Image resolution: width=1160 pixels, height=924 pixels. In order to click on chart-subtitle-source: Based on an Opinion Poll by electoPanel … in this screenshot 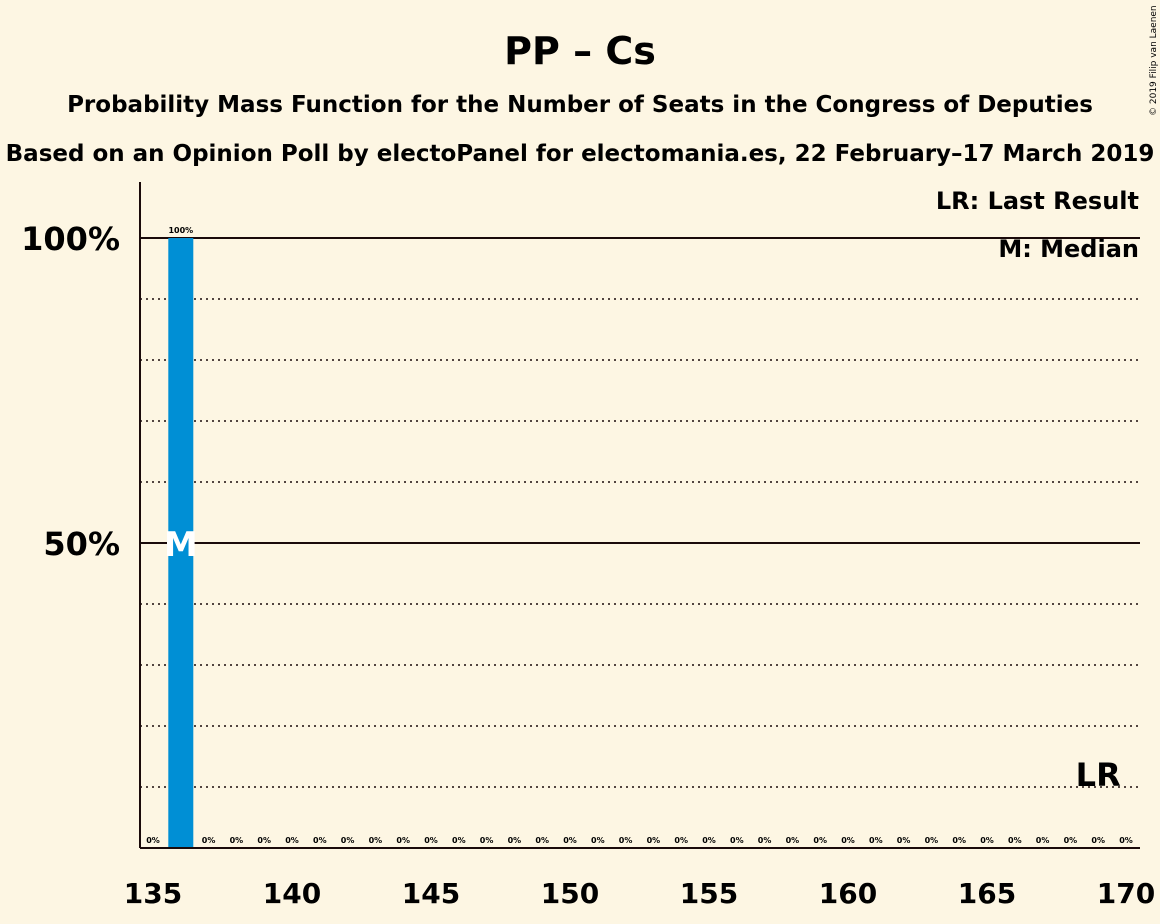, I will do `click(580, 154)`.